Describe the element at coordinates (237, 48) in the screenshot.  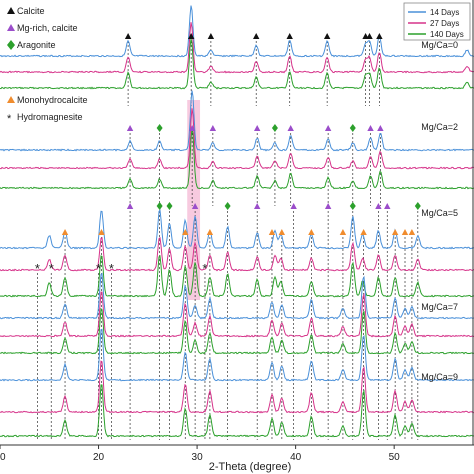
I see `trace-mg-ca-0-27-days` at that location.